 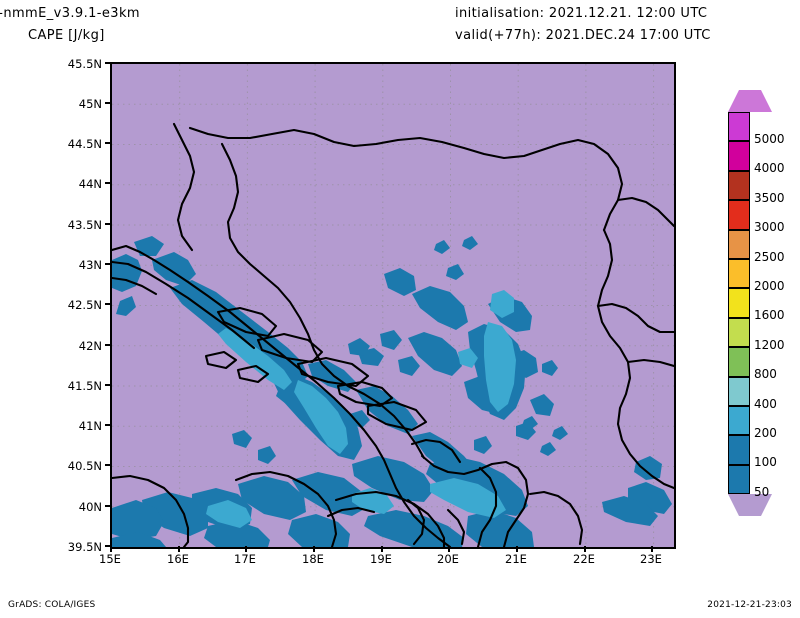 What do you see at coordinates (66, 35) in the screenshot?
I see `variable-title: CAPE [J/kg]` at bounding box center [66, 35].